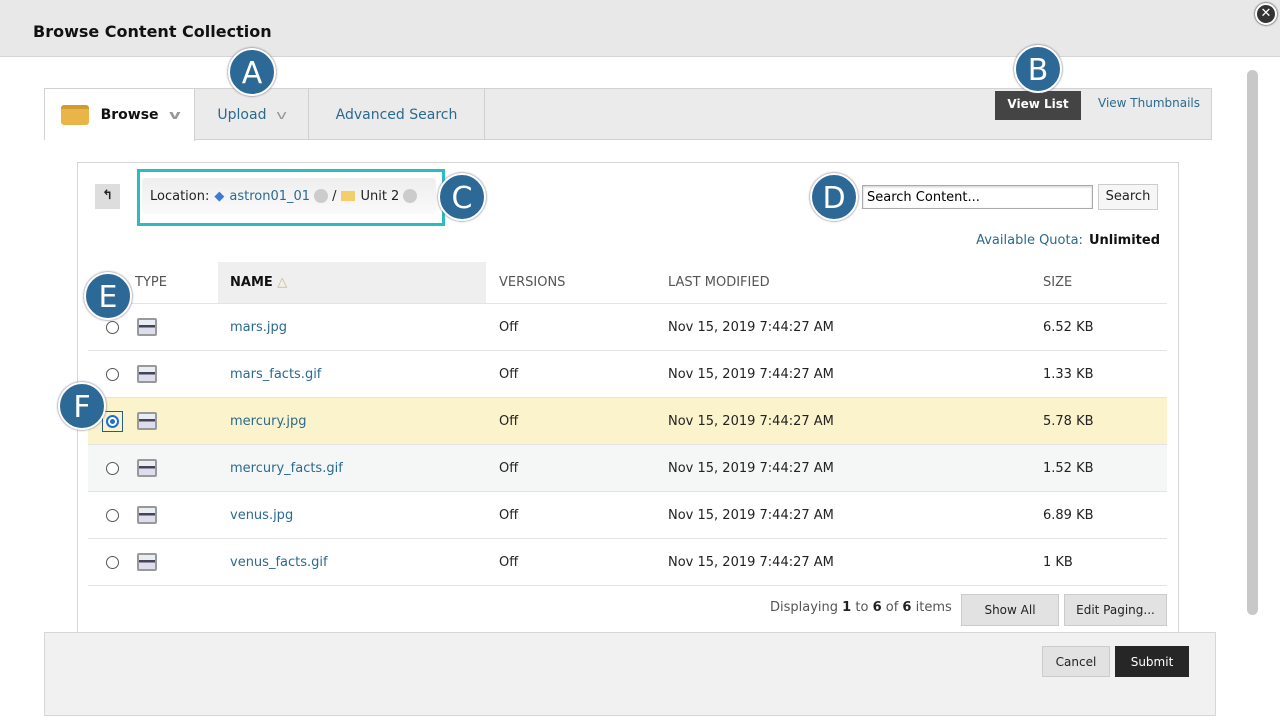  I want to click on available-quota: Available Quota: Unlimited, so click(1068, 240).